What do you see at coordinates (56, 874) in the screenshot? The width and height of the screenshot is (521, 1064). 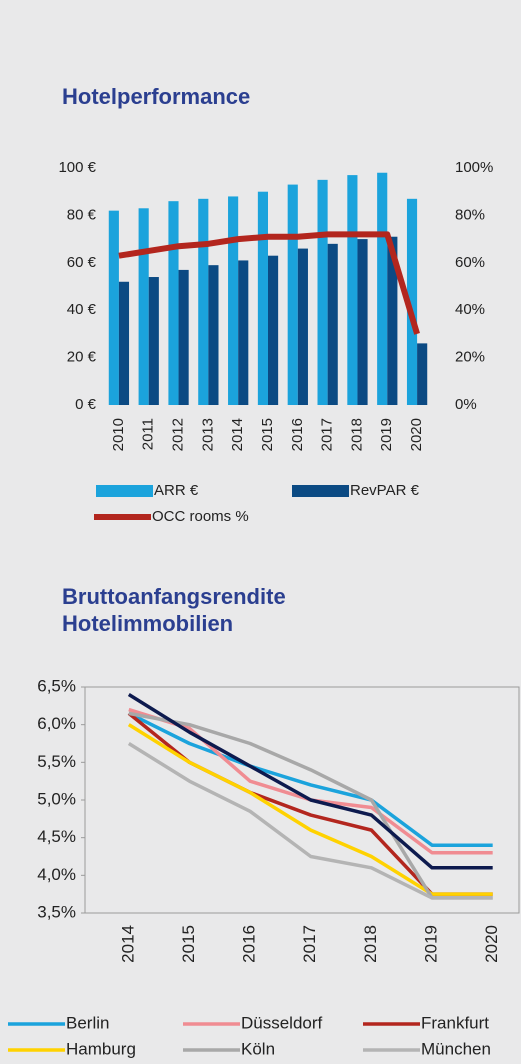 I see `y-tick-label: 4,0%` at bounding box center [56, 874].